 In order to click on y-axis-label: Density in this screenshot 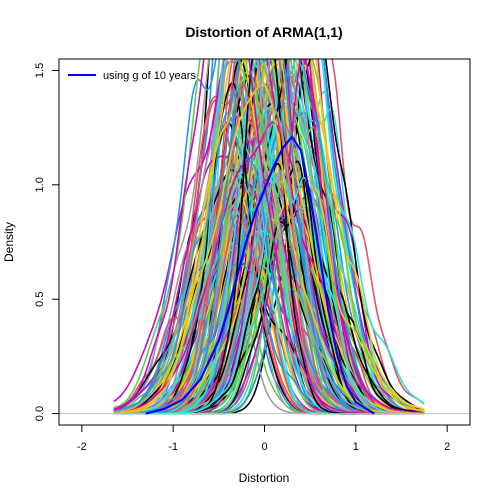, I will do `click(9, 242)`.